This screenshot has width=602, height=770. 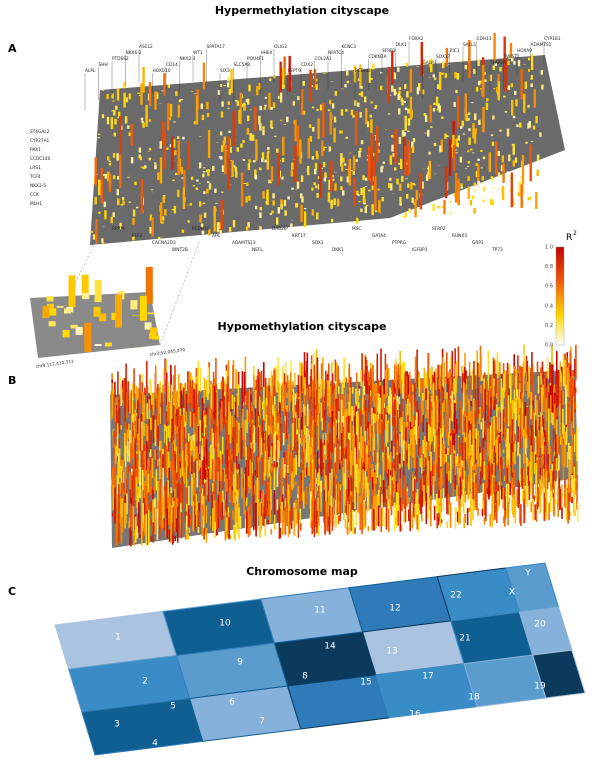 What do you see at coordinates (103, 65) in the screenshot?
I see `gene-label: SHH` at bounding box center [103, 65].